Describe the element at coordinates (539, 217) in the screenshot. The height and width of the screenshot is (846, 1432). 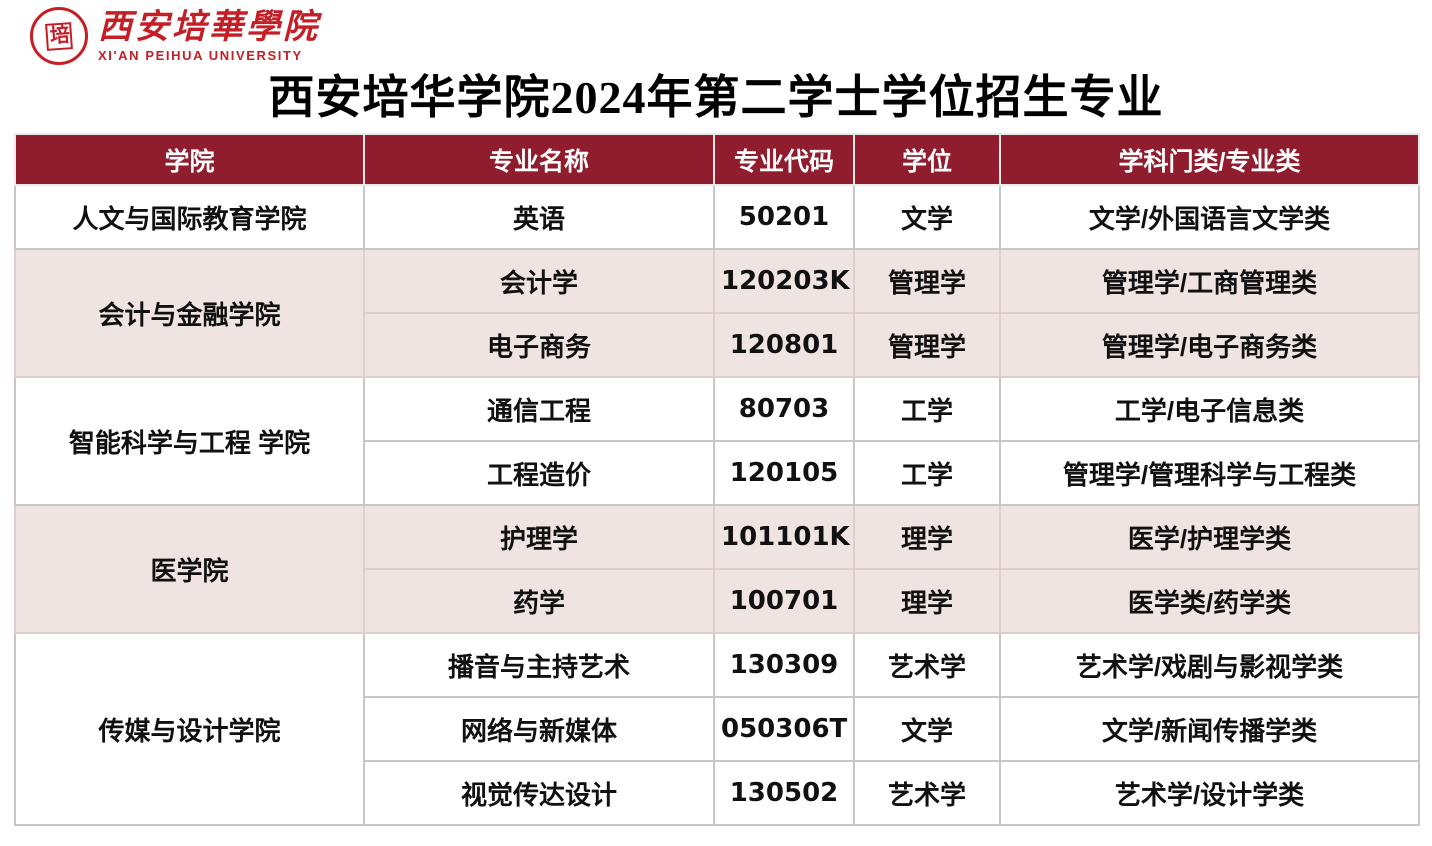
I see `major-name-cell: 英语` at that location.